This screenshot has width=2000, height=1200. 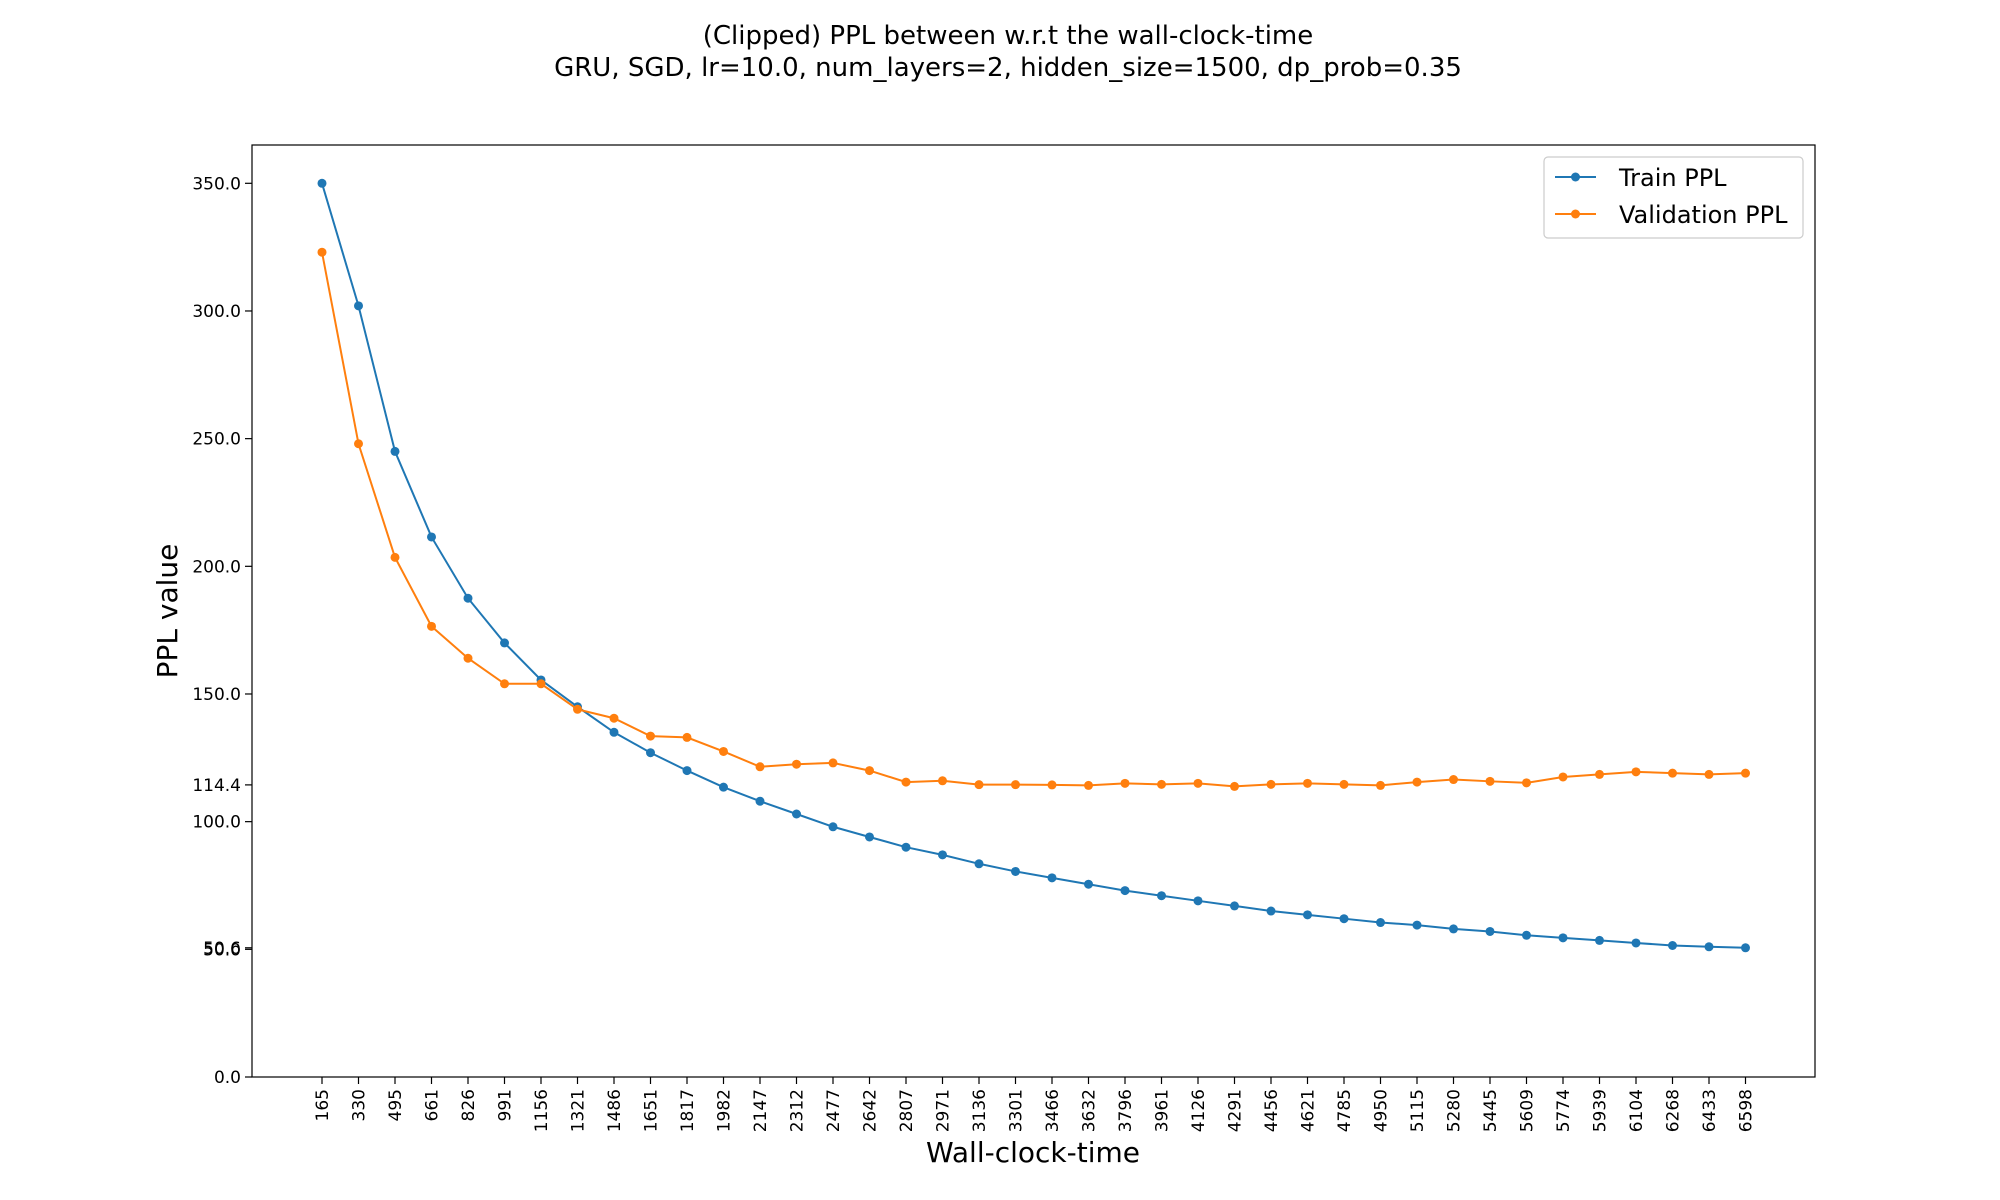 I want to click on x-tick-label: 2312, so click(x=798, y=1110).